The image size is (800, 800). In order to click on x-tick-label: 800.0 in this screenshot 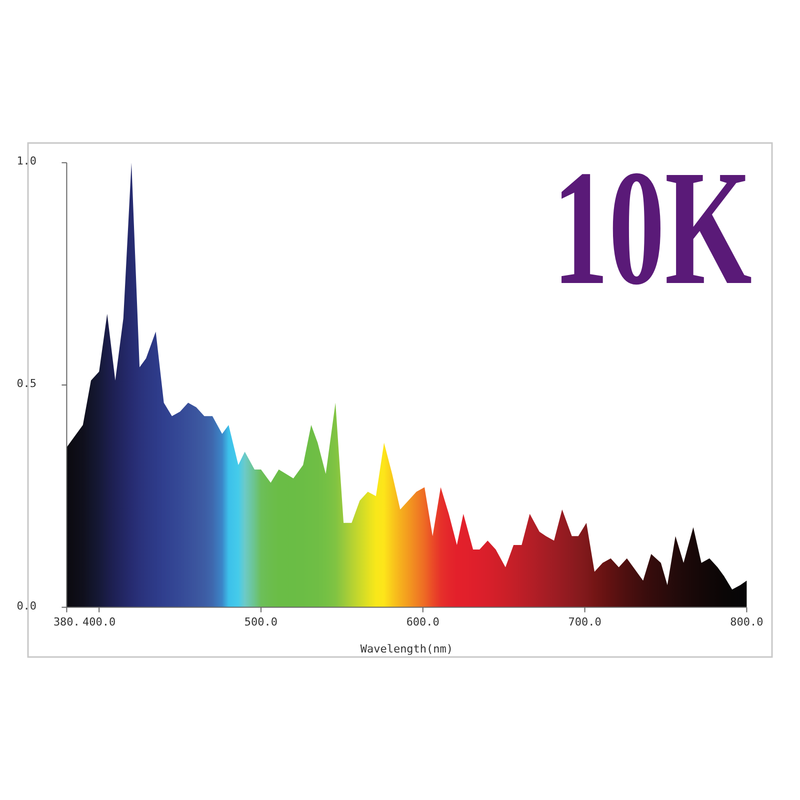, I will do `click(747, 621)`.